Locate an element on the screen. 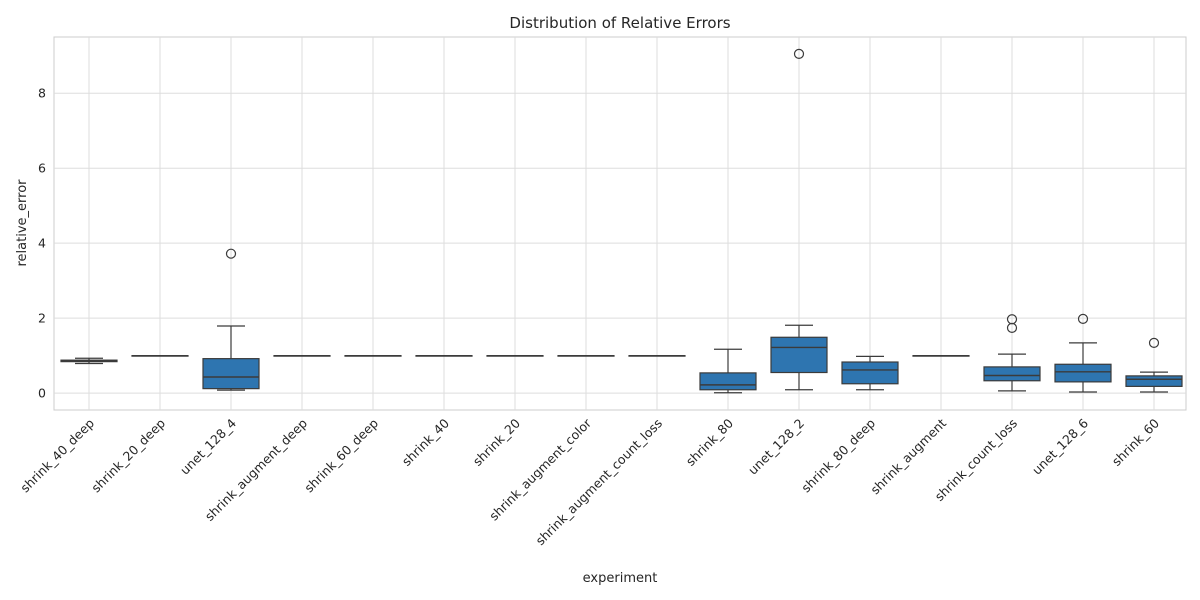 This screenshot has width=1200, height=600. x-tick-label: unet_128_2 is located at coordinates (776, 447).